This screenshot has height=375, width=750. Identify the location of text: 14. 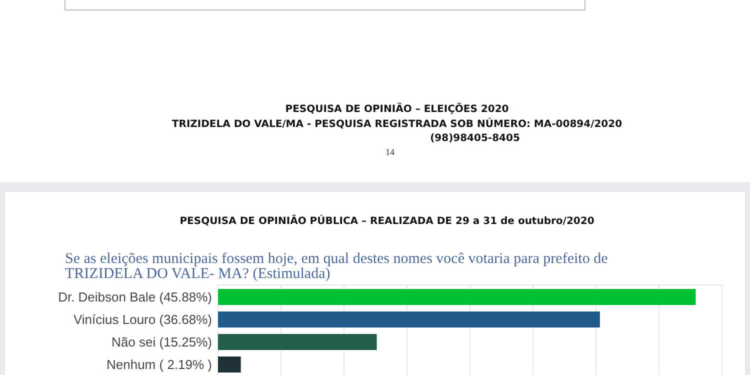
(390, 152).